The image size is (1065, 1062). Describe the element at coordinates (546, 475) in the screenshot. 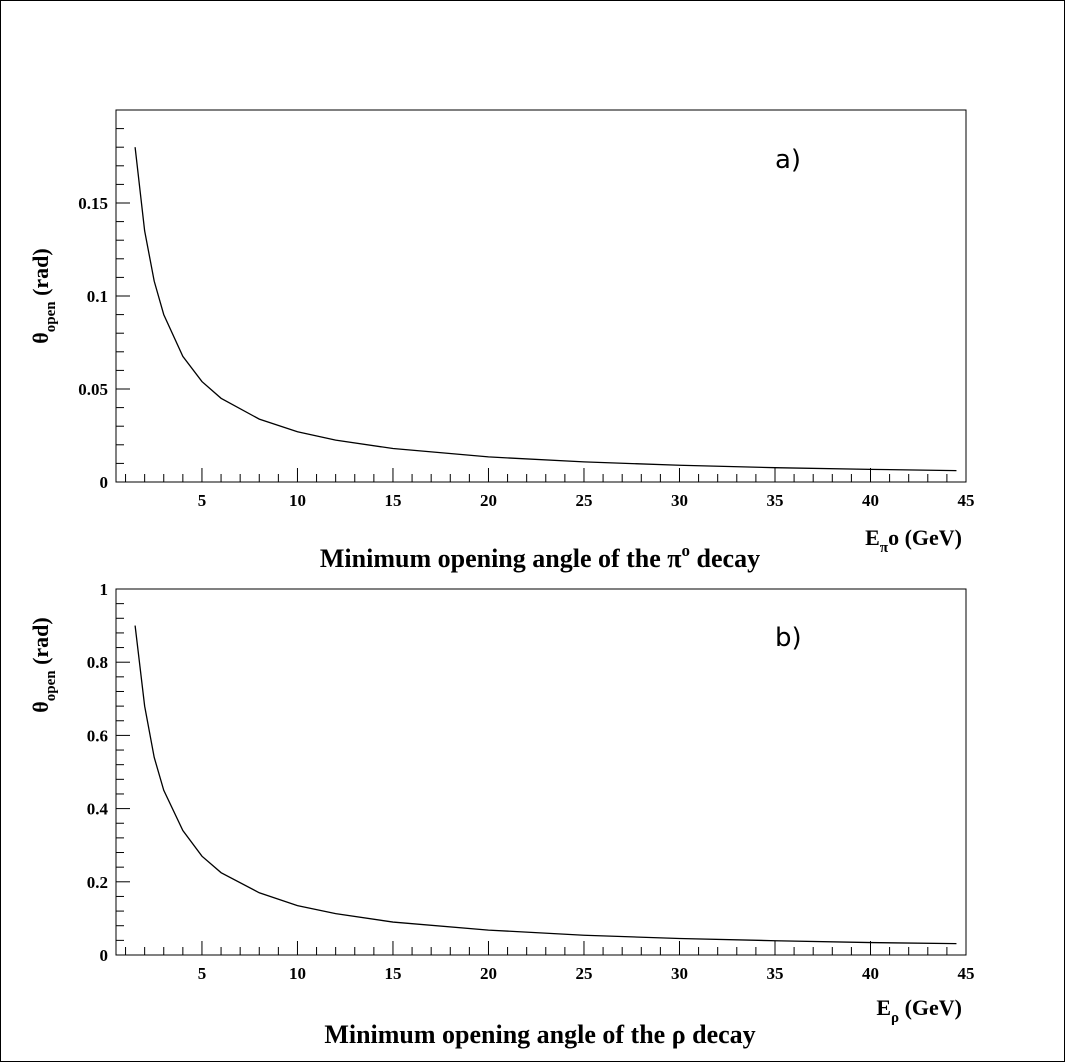

I see `x-ticks-a` at that location.